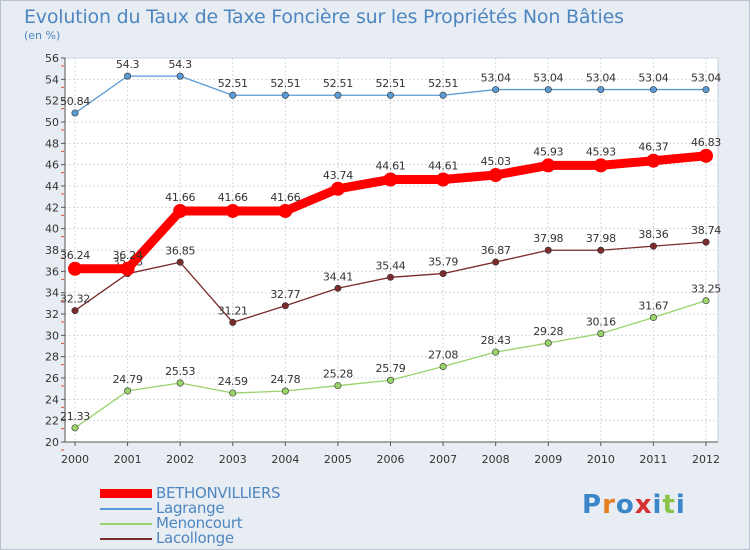 The height and width of the screenshot is (550, 750). Describe the element at coordinates (285, 197) in the screenshot. I see `data-label-bethonvilliers: 41.66` at that location.